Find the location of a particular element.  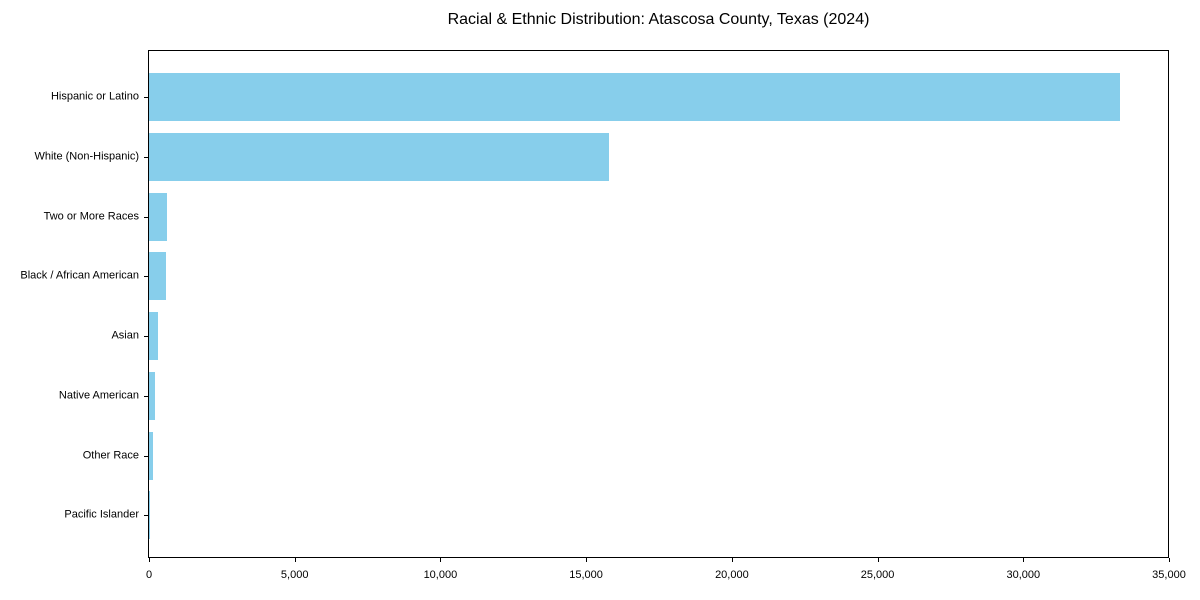

bar-black-african-american is located at coordinates (157, 276).